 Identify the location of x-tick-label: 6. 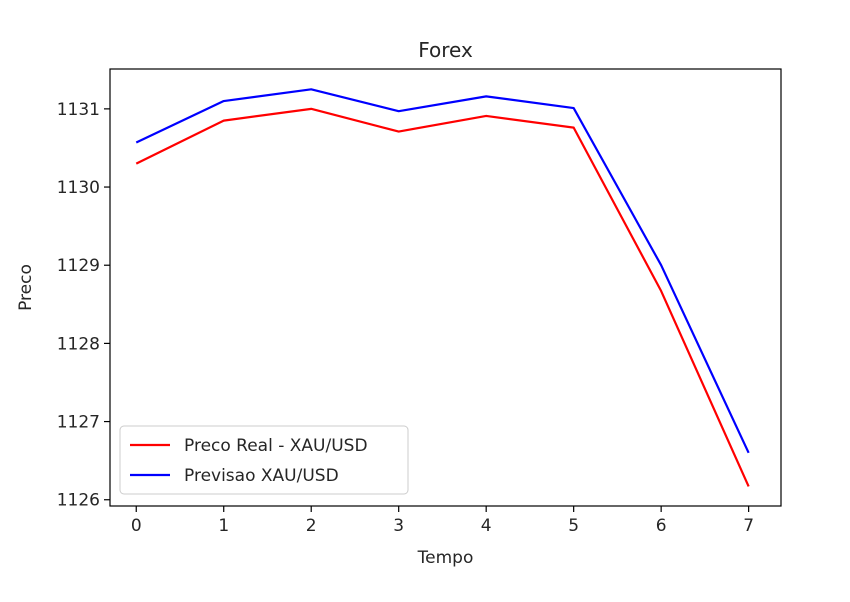
(661, 526).